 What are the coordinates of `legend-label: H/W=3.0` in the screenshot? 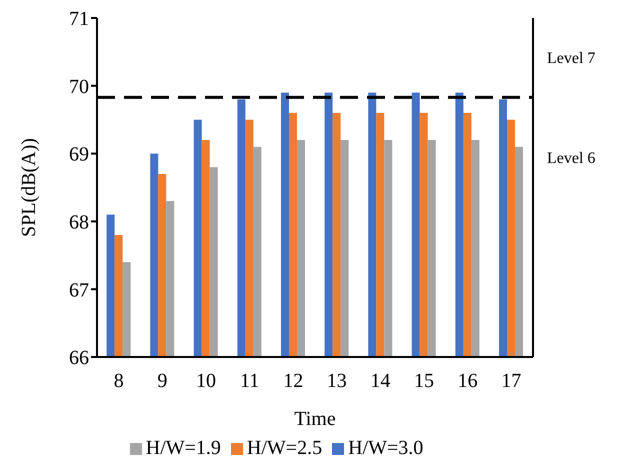 It's located at (386, 448).